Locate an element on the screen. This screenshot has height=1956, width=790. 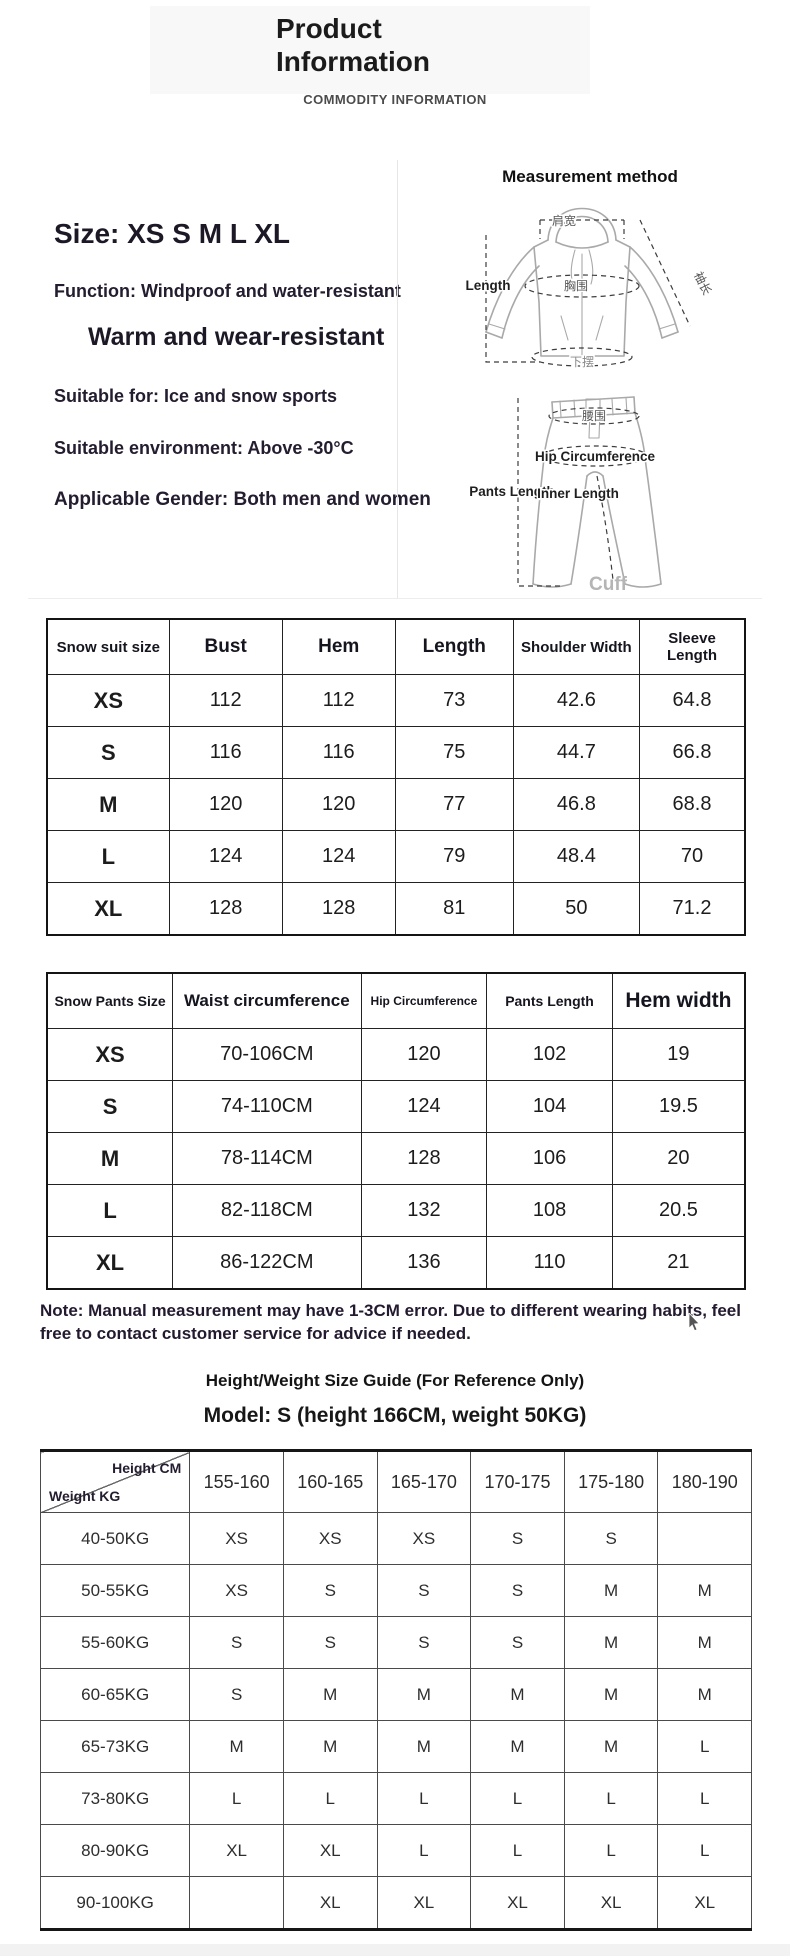
guide-row: 80-90KG XL XL L L L L is located at coordinates (395, 1850).